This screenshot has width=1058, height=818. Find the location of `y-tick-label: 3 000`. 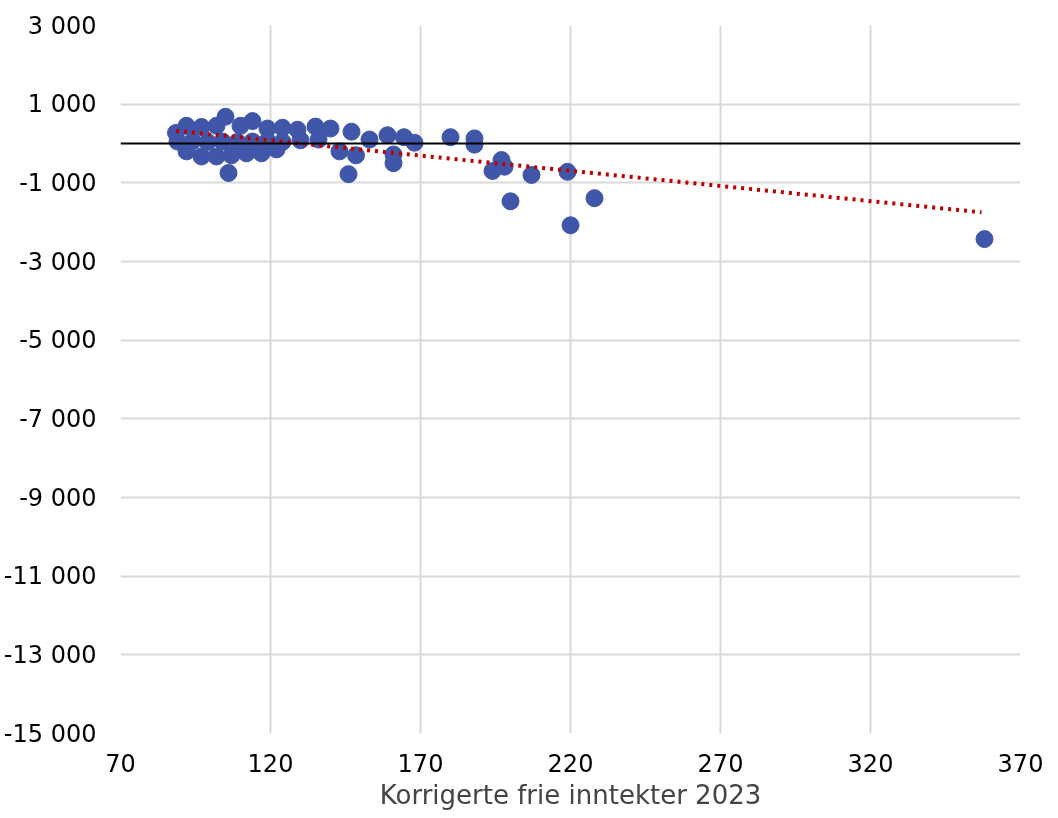

y-tick-label: 3 000 is located at coordinates (62, 25).